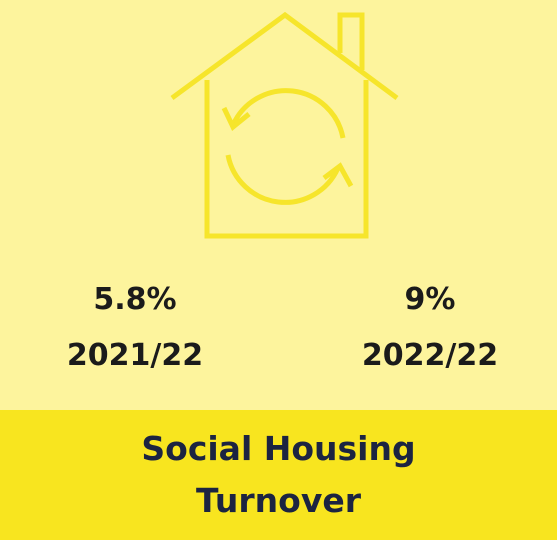 The width and height of the screenshot is (557, 540). Describe the element at coordinates (430, 355) in the screenshot. I see `stat-period: 2022/22` at that location.